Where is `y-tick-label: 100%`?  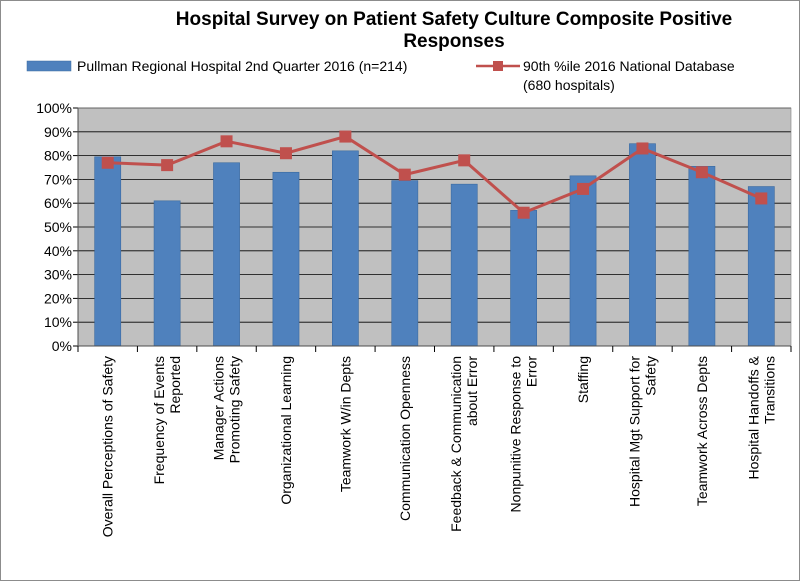 y-tick-label: 100% is located at coordinates (54, 108).